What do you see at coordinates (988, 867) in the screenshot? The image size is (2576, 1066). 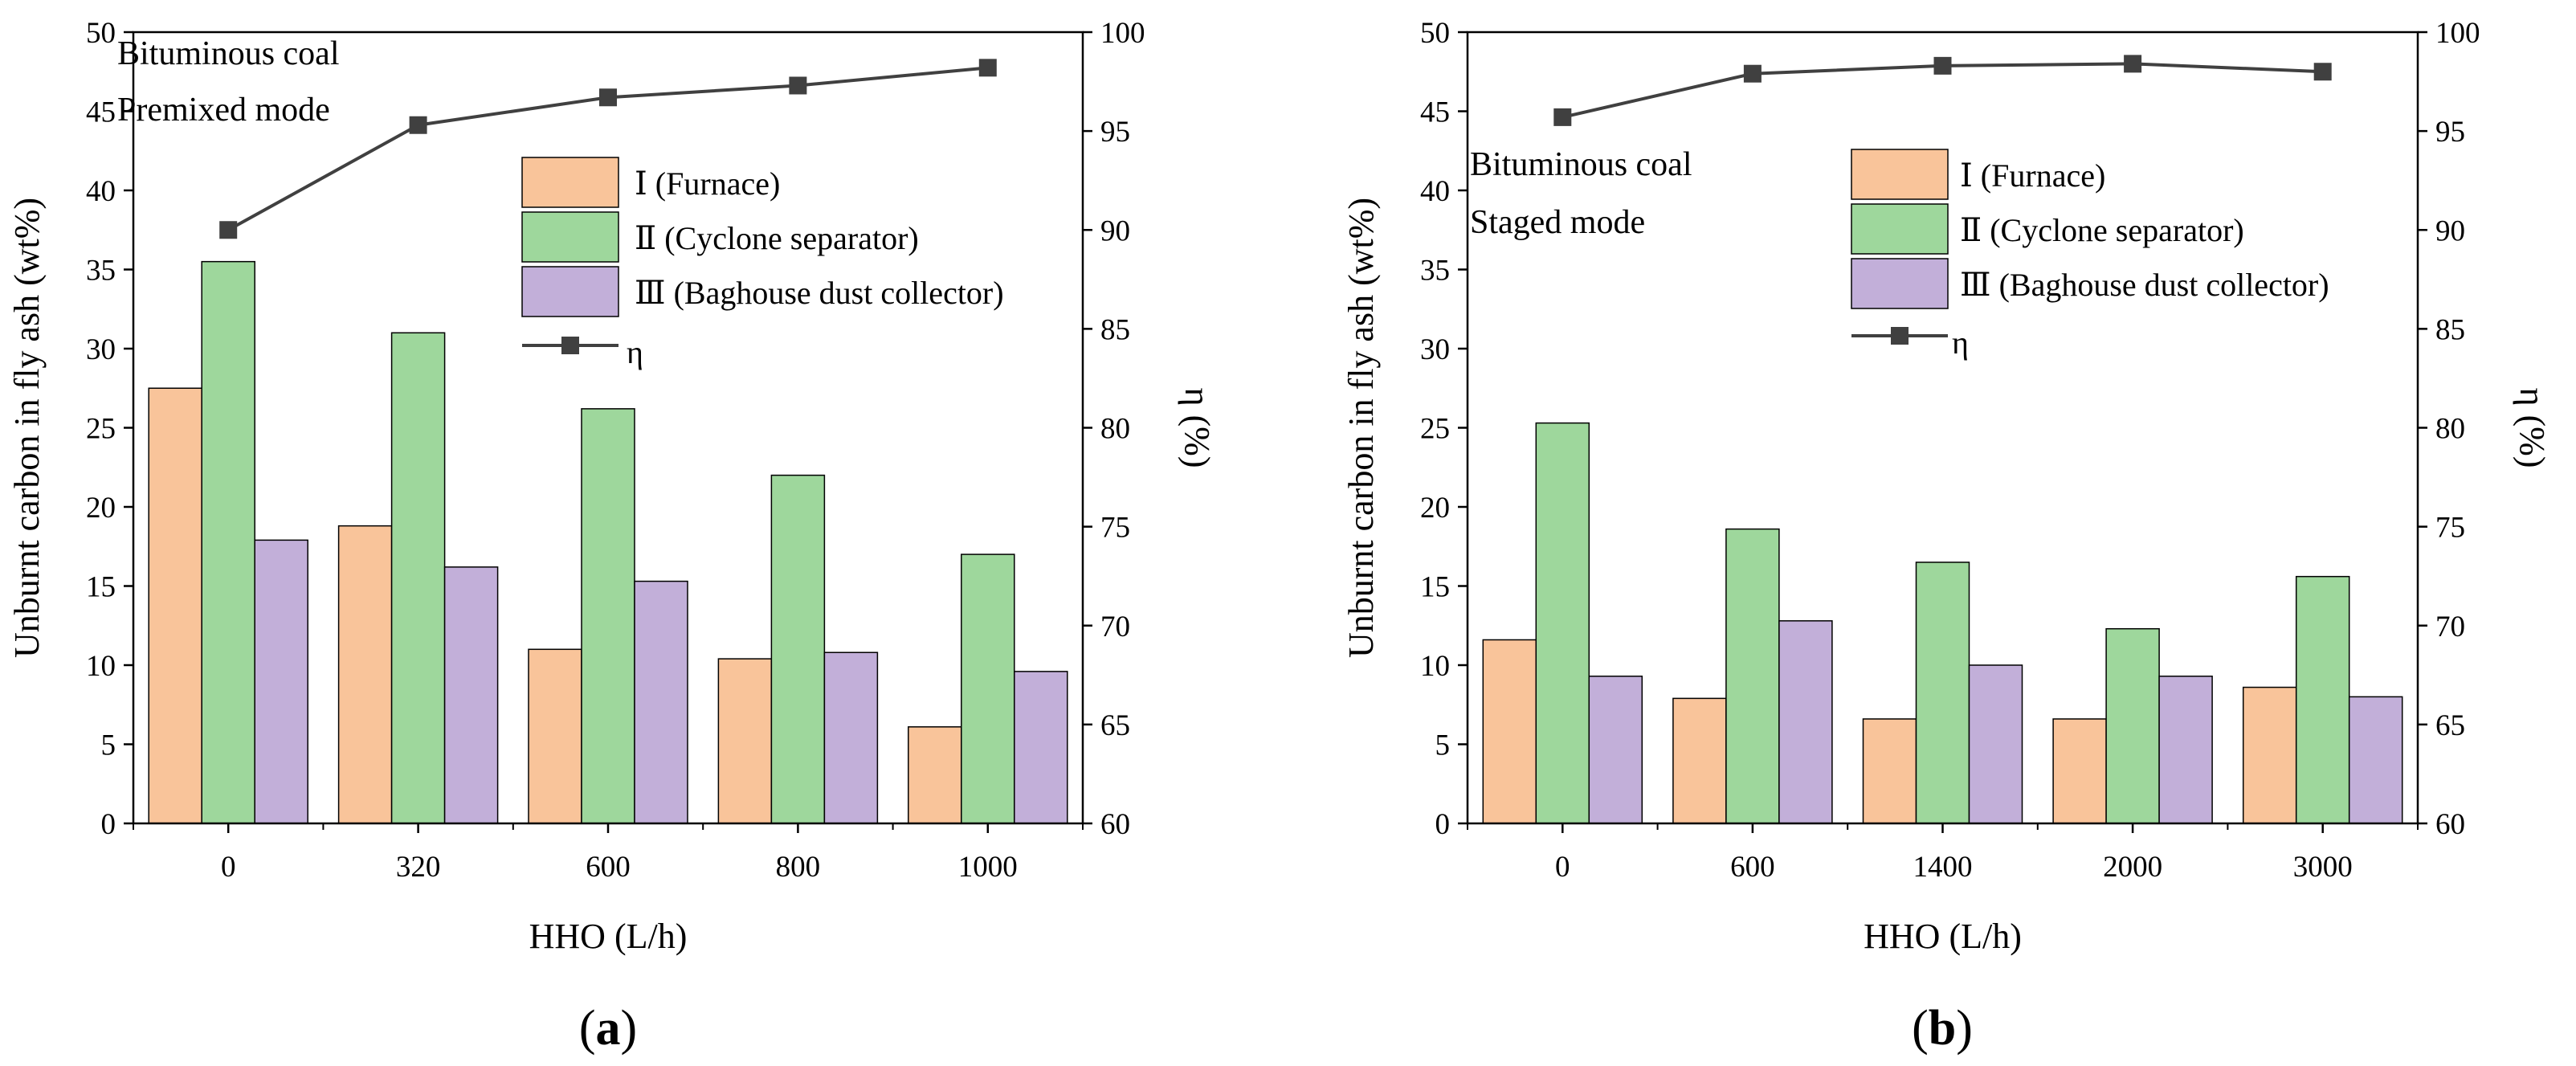 I see `x-tick-label: 1000` at bounding box center [988, 867].